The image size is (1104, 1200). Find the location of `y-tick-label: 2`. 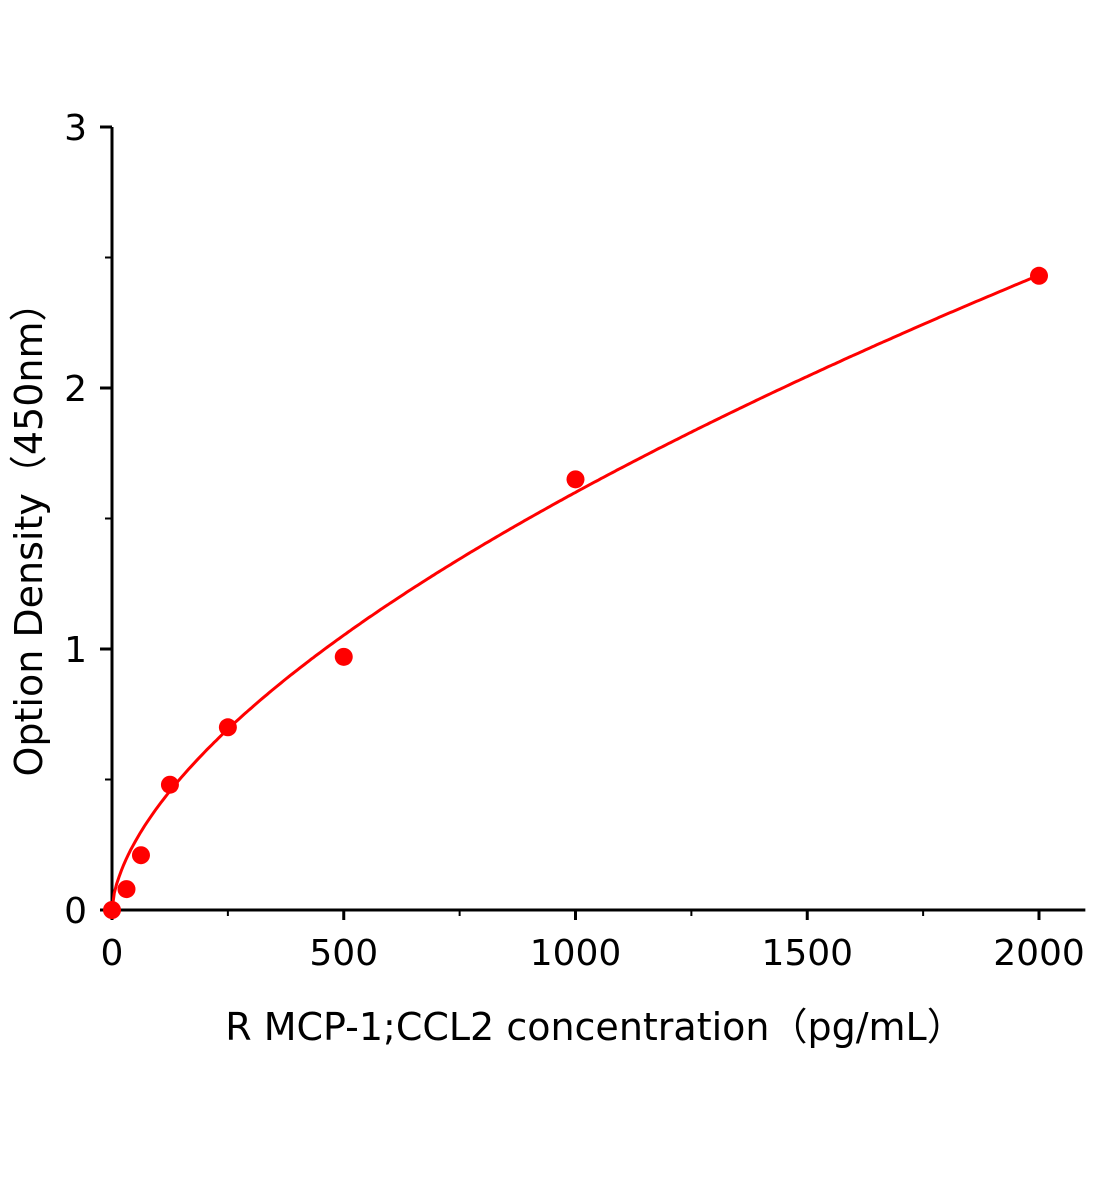

y-tick-label: 2 is located at coordinates (75, 389).